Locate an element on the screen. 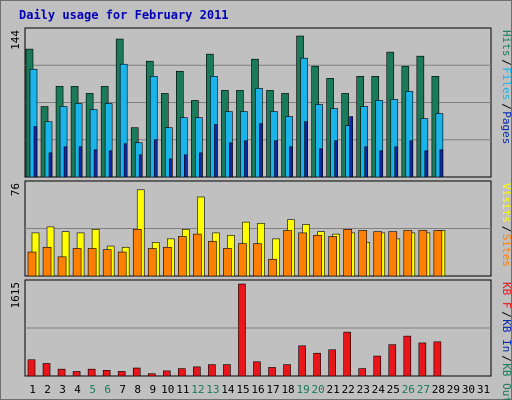 Image resolution: width=512 pixels, height=400 pixels. hits-files-pages-max-label: 144 is located at coordinates (15, 40).